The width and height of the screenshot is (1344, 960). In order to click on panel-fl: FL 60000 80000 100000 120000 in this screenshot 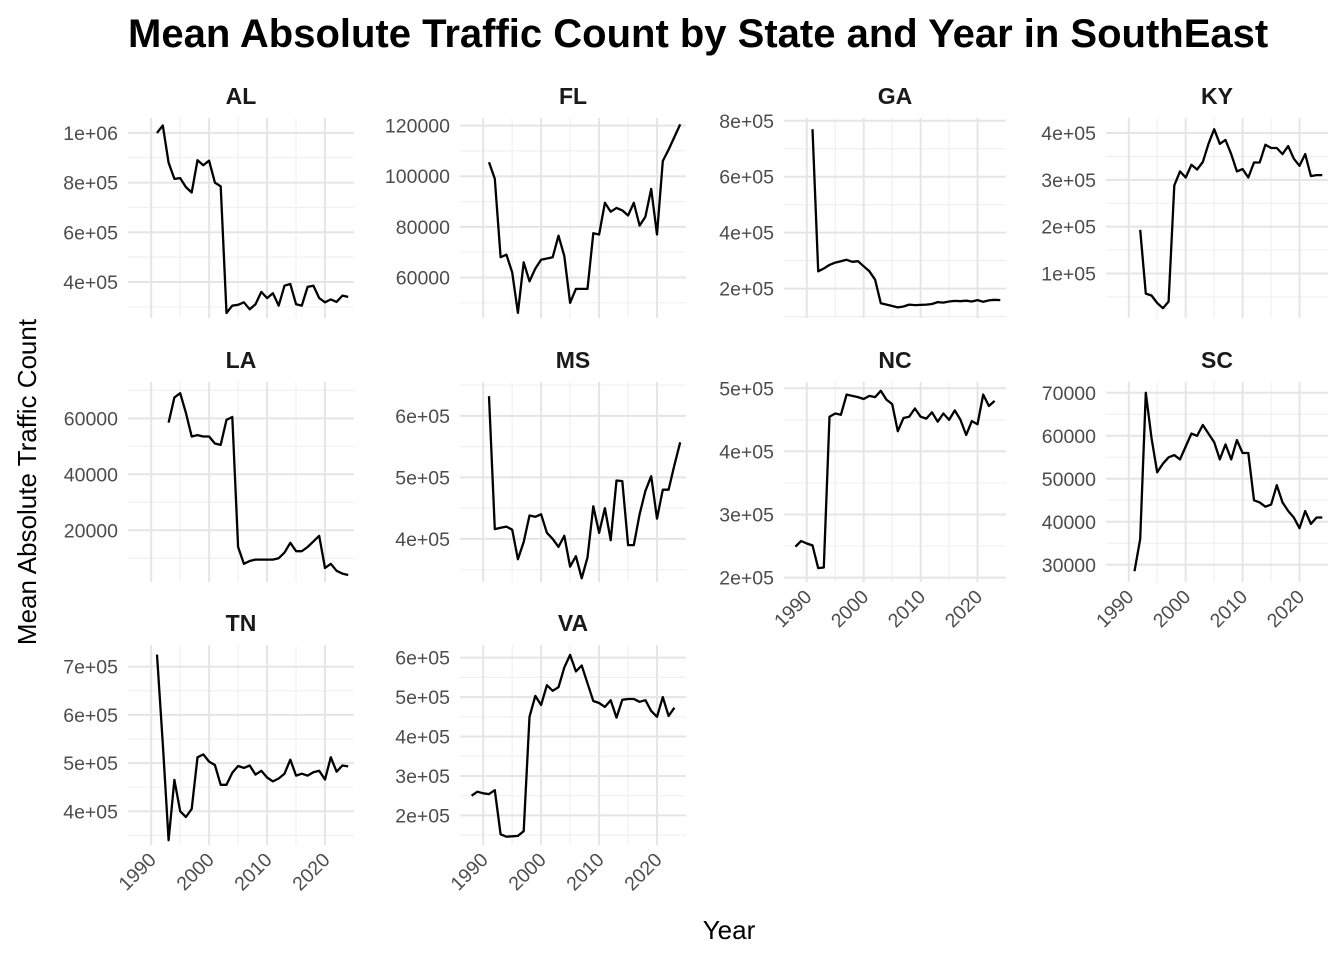, I will do `click(535, 200)`.